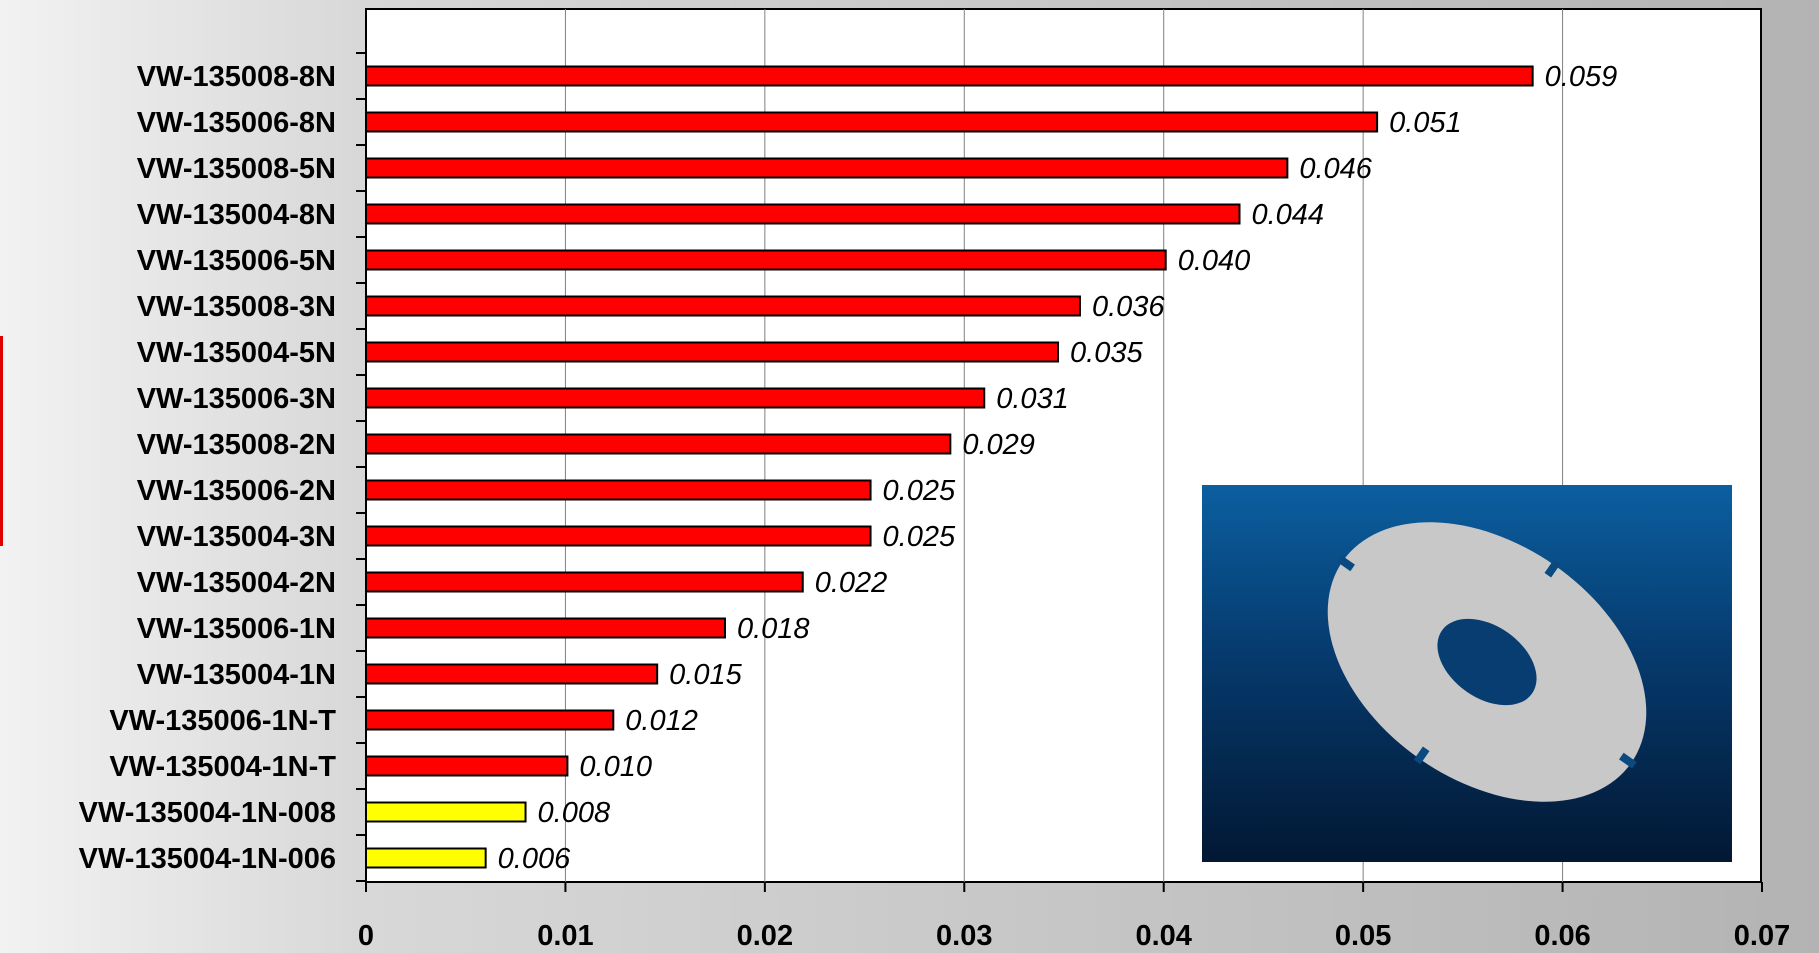  I want to click on value-label: 0.051, so click(1425, 123).